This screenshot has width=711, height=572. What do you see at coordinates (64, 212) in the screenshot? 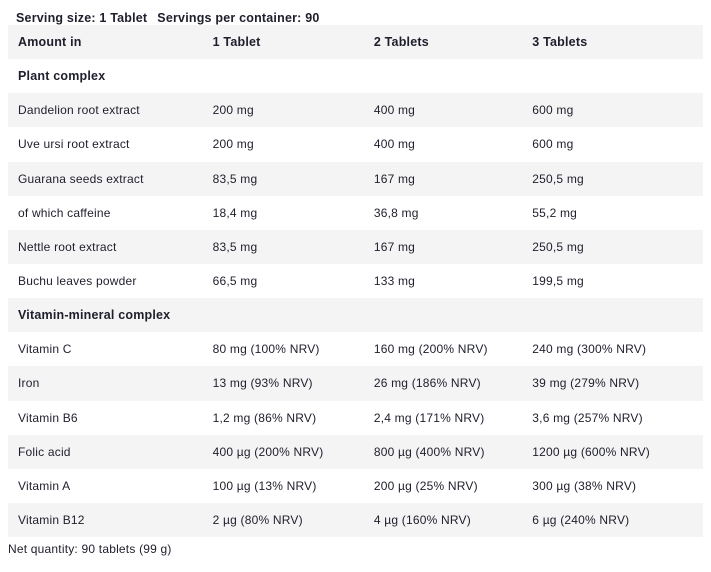
I see `ingredient-label: of which caffeine` at bounding box center [64, 212].